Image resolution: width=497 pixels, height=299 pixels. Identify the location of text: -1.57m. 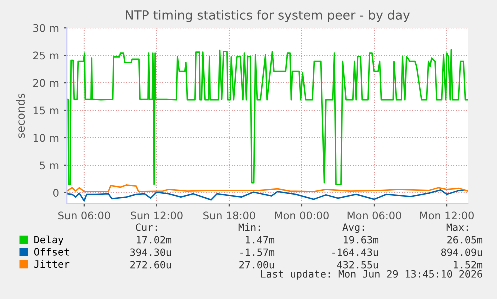
(257, 252).